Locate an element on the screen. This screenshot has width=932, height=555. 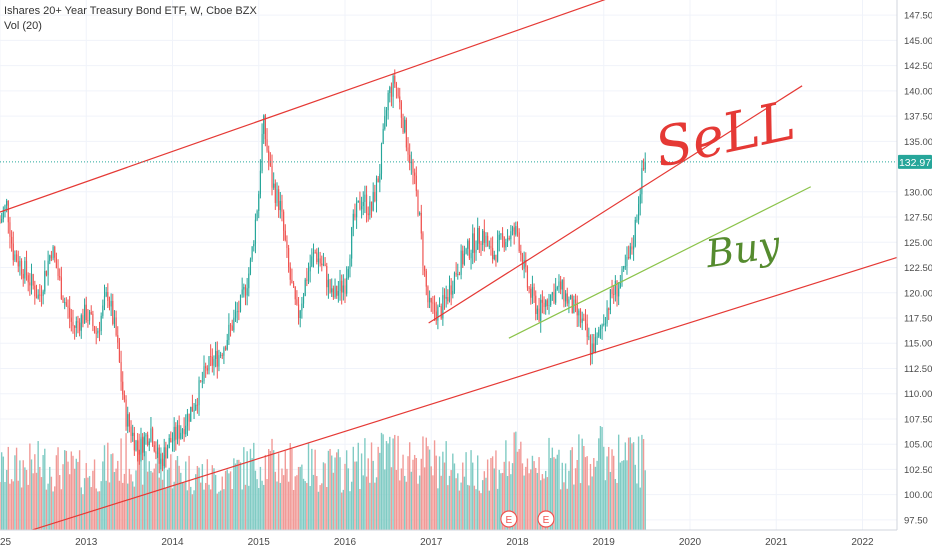
y-tick-label: 125.00 is located at coordinates (918, 243).